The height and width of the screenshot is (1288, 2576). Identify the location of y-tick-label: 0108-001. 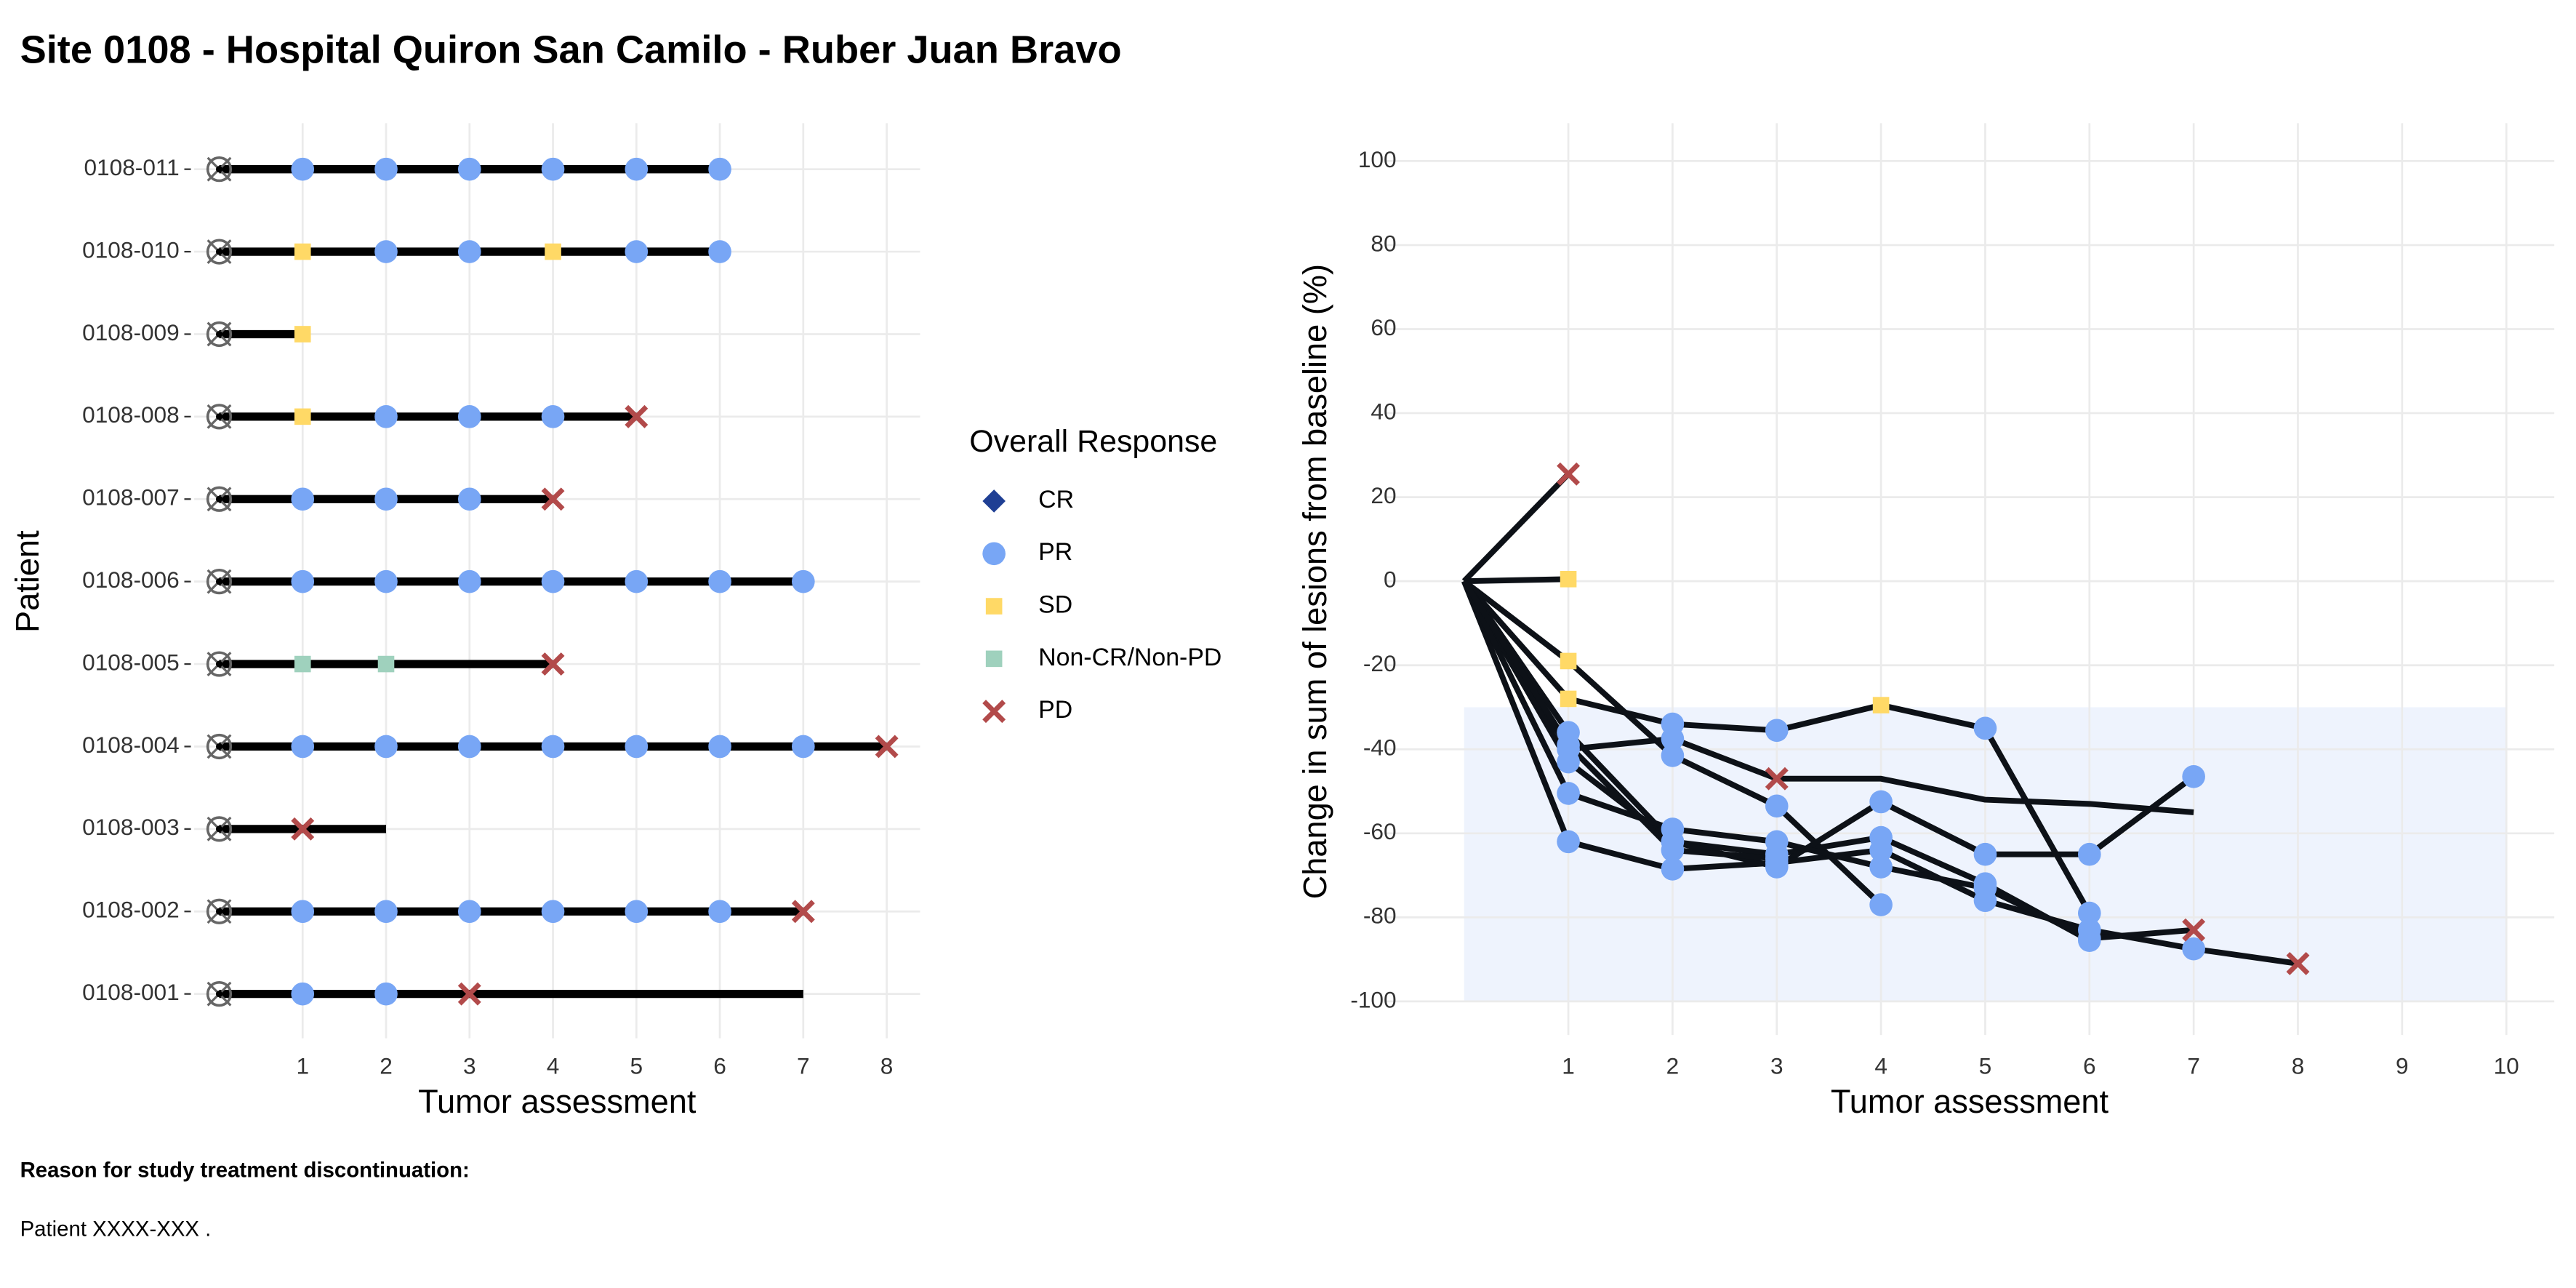
(131, 992).